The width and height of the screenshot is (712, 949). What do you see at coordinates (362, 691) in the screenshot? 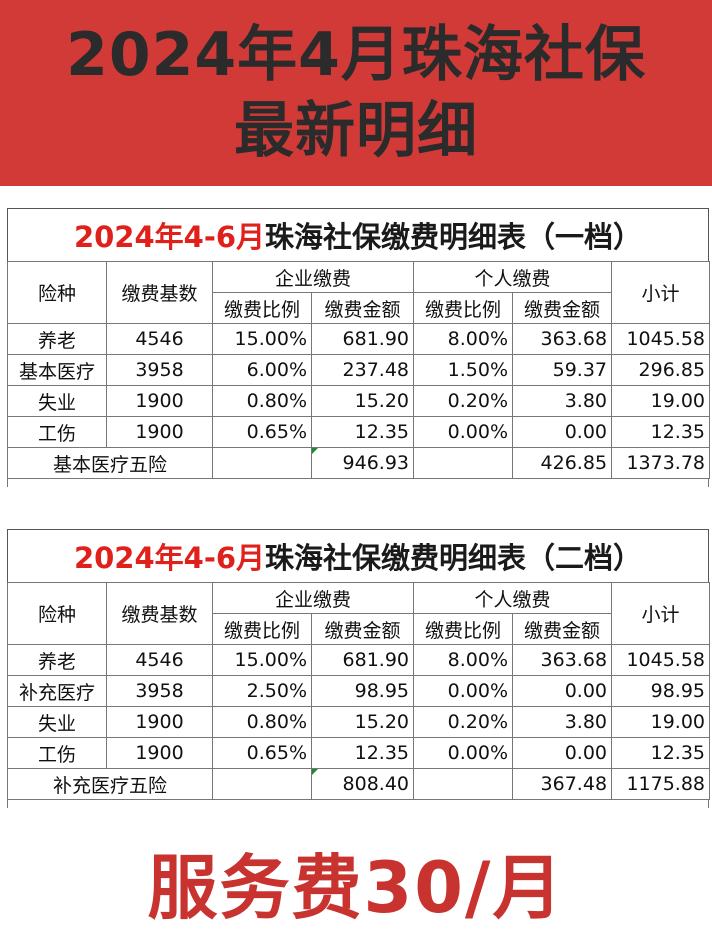
I see `cell-company-amount: 98.95` at bounding box center [362, 691].